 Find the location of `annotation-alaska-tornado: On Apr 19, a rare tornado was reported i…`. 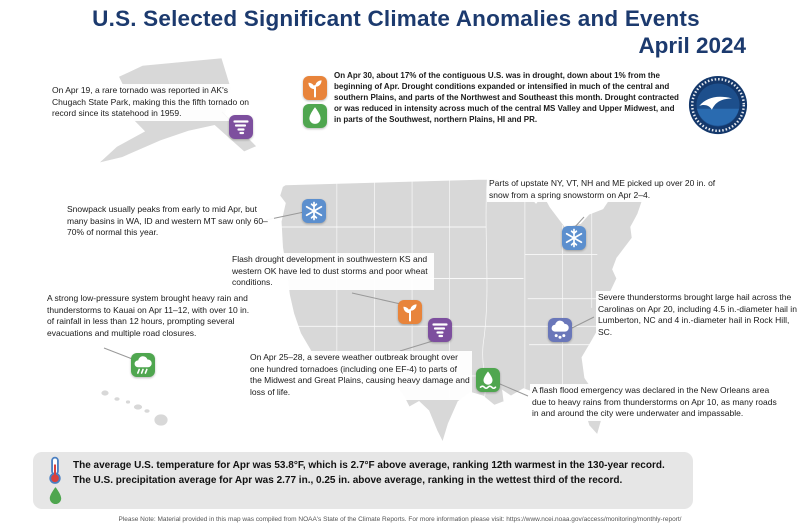

annotation-alaska-tornado: On Apr 19, a rare tornado was reported i… is located at coordinates (152, 103).